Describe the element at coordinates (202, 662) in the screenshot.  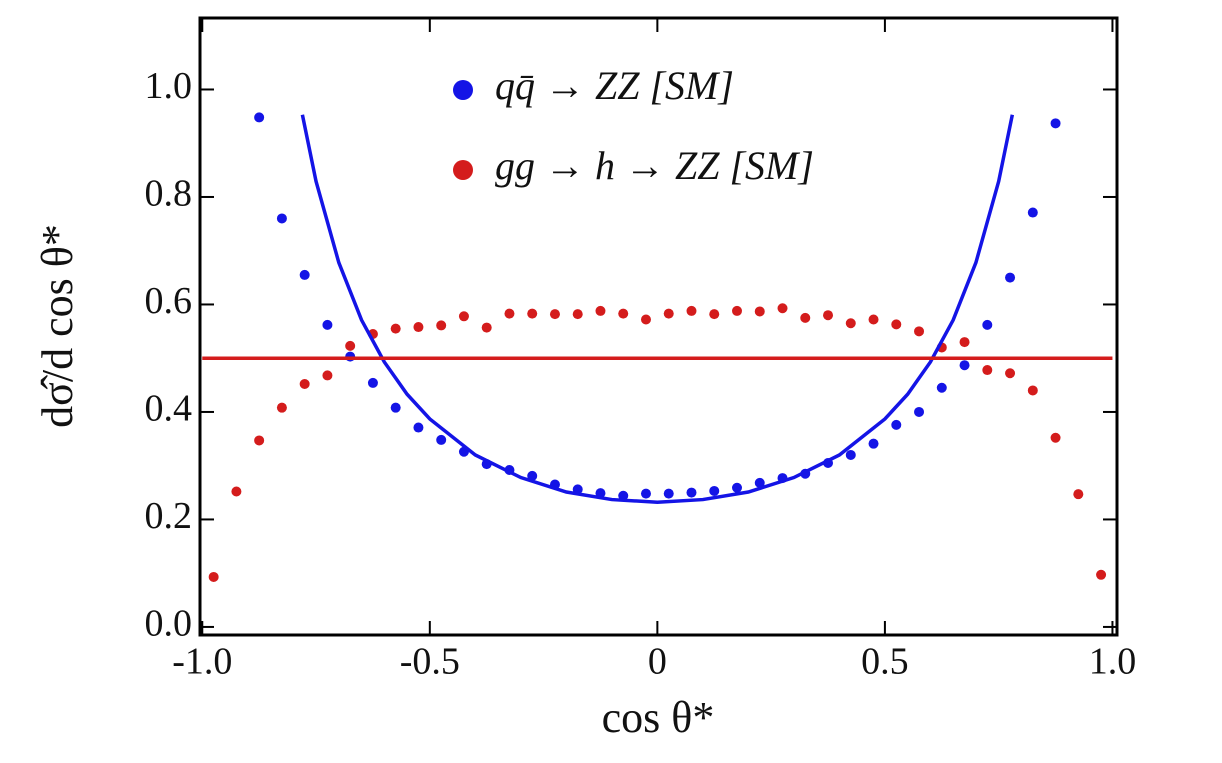
I see `x-tick-label: -1.0` at that location.